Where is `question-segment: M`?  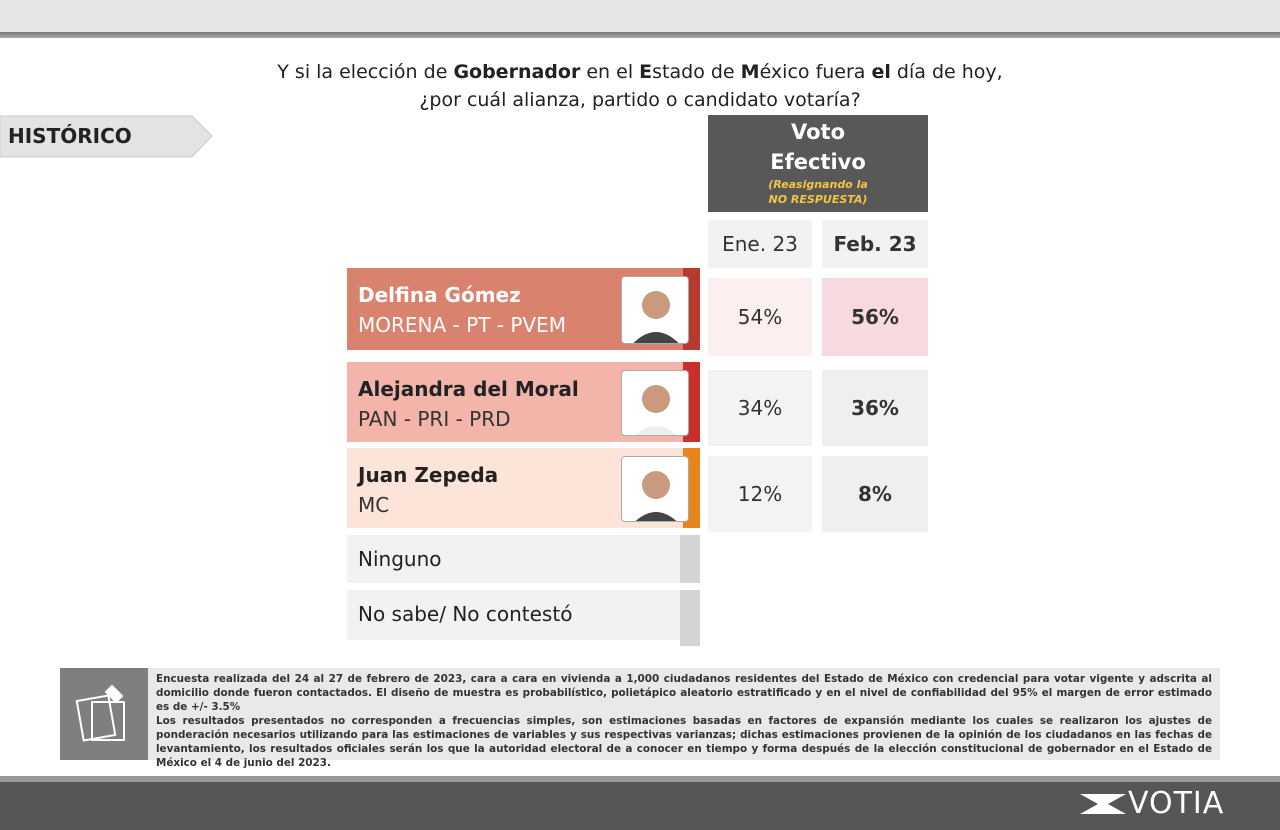
question-segment: M is located at coordinates (750, 72).